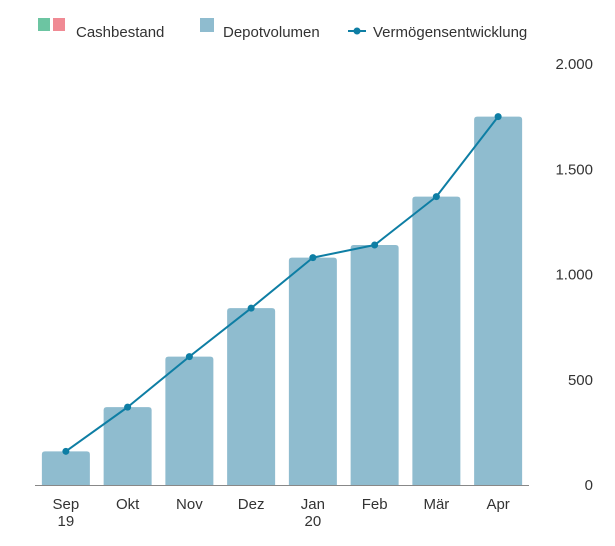 The height and width of the screenshot is (546, 615). What do you see at coordinates (271, 32) in the screenshot?
I see `legend-label-depotvolumen: Depotvolumen` at bounding box center [271, 32].